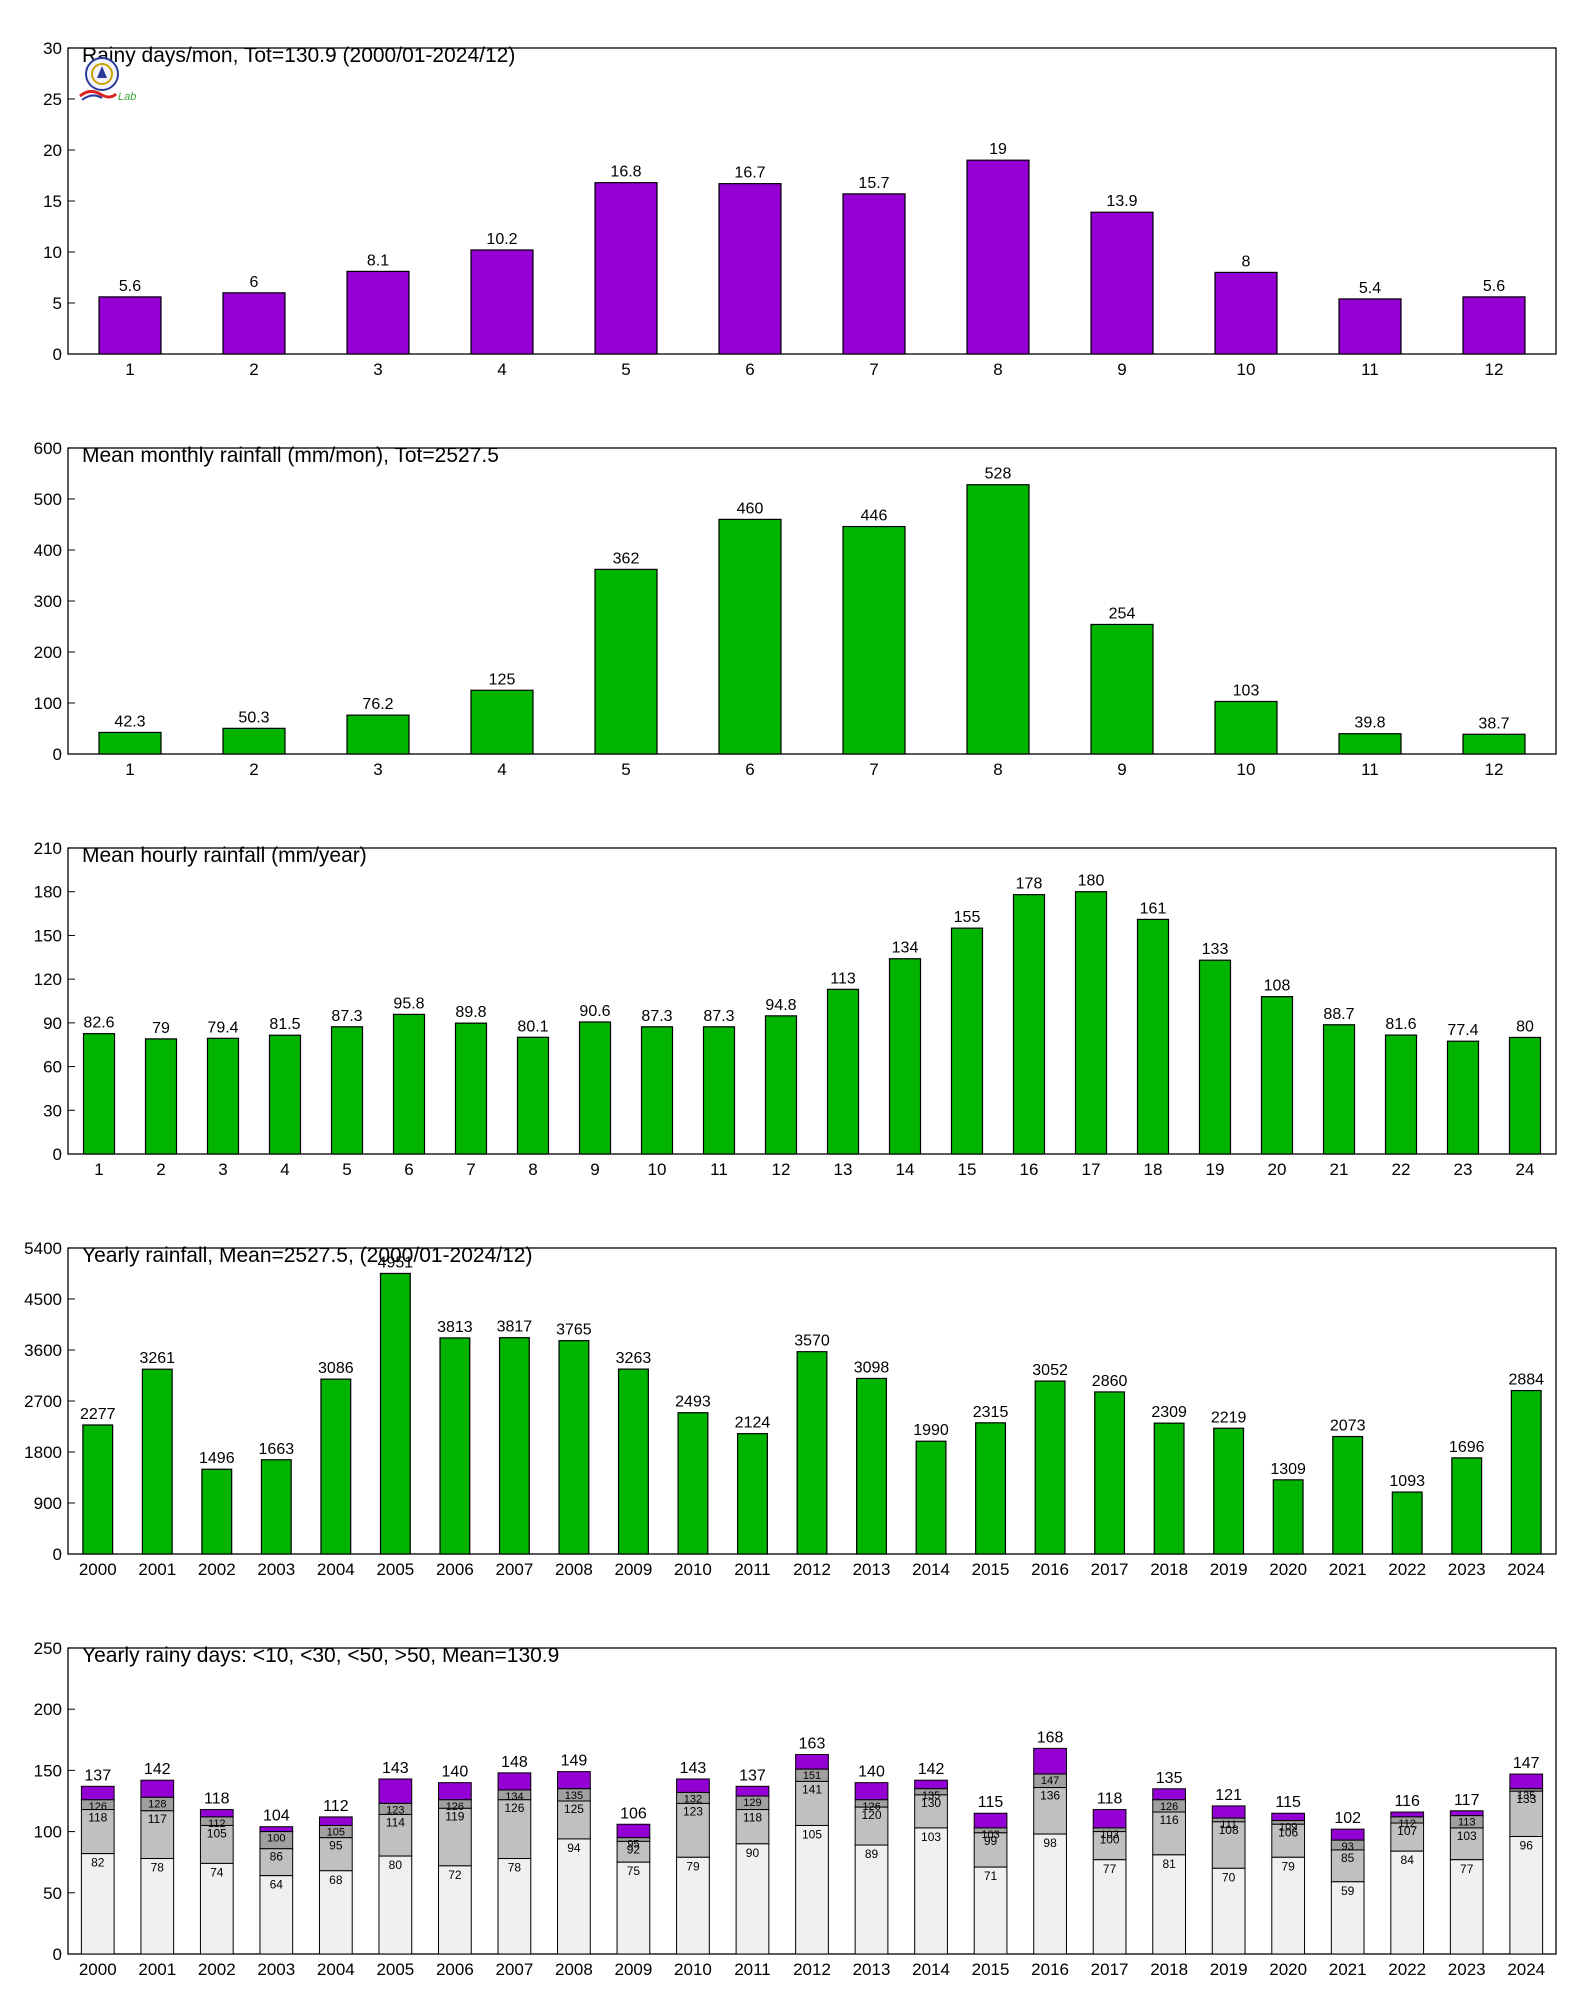 Image resolution: width=1580 pixels, height=2000 pixels. What do you see at coordinates (1122, 613) in the screenshot?
I see `bar-value-label: 254` at bounding box center [1122, 613].